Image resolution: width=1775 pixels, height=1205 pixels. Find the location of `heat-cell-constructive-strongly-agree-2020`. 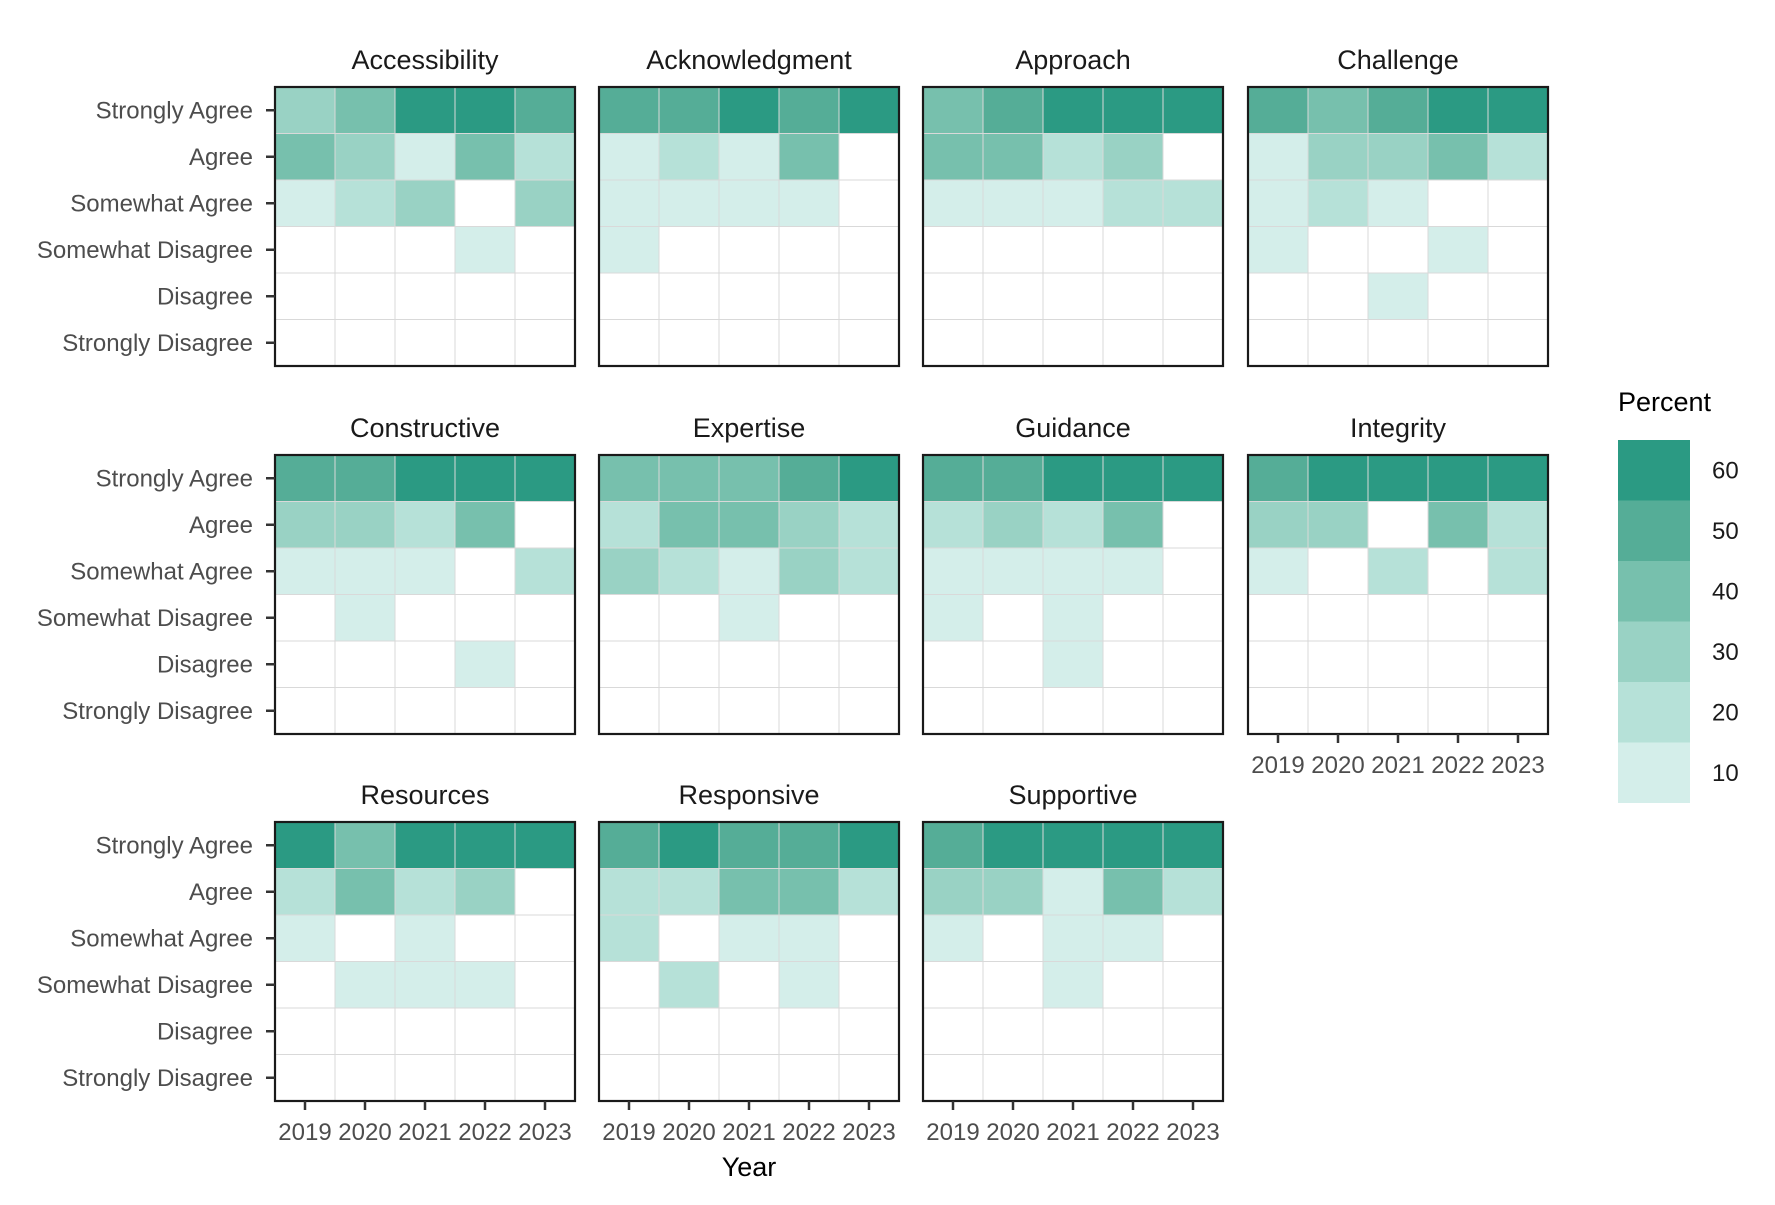

heat-cell-constructive-strongly-agree-2020 is located at coordinates (365, 478).